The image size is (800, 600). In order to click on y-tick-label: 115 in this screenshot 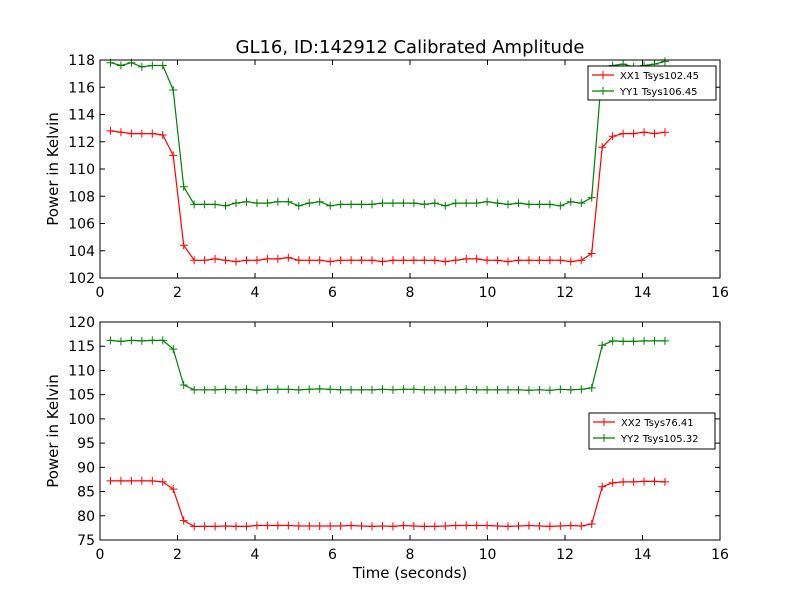, I will do `click(81, 347)`.